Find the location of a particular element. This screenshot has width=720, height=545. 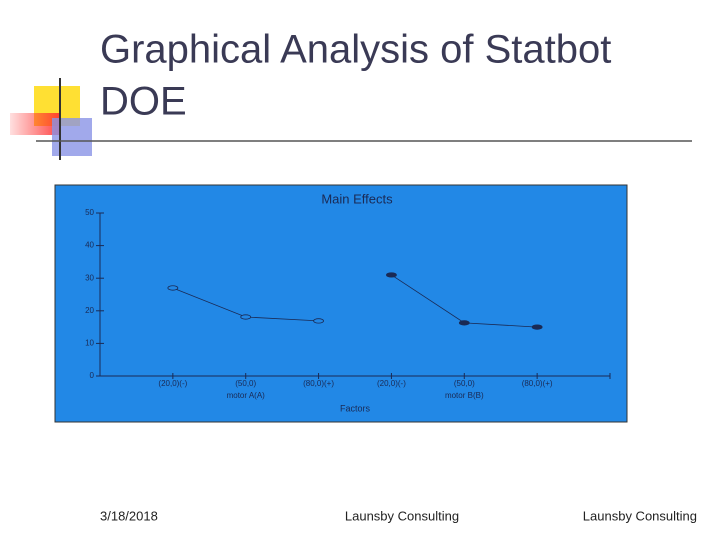

y-tick-label: 10 is located at coordinates (89, 343).